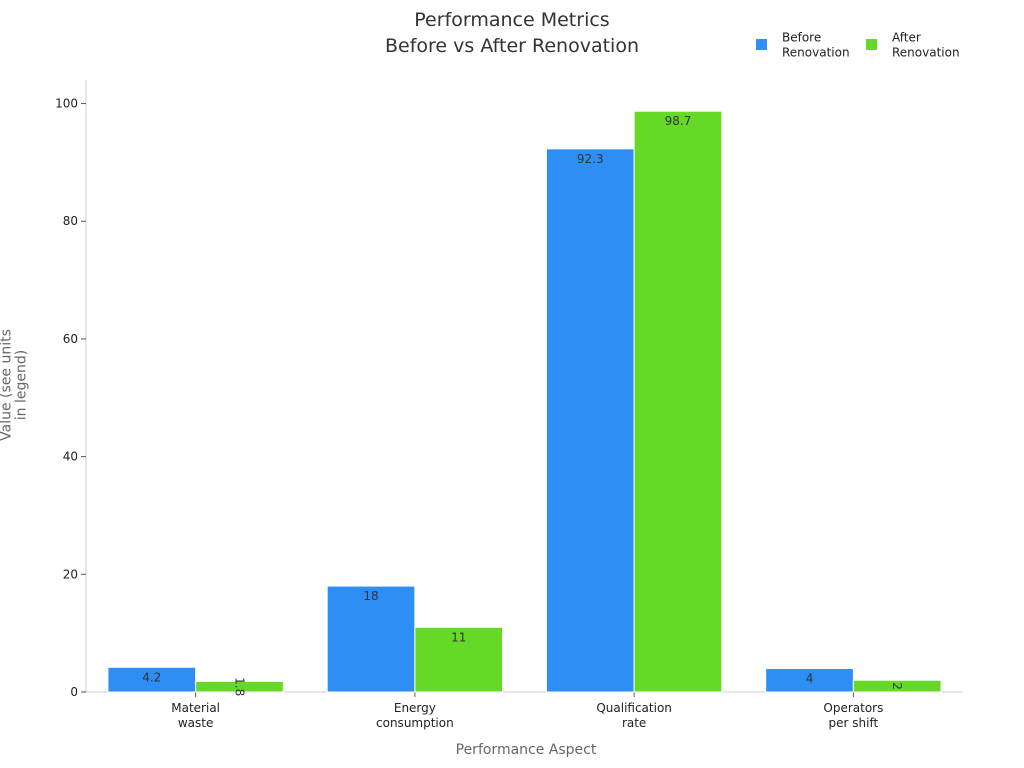 This screenshot has height=768, width=1024. Describe the element at coordinates (590, 158) in the screenshot. I see `value-label: 92.3` at that location.